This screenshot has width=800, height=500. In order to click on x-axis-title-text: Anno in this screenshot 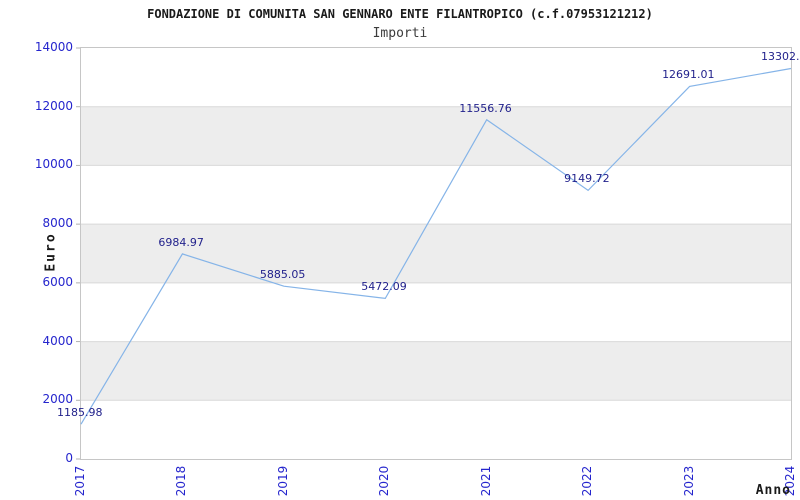, I will do `click(773, 490)`.